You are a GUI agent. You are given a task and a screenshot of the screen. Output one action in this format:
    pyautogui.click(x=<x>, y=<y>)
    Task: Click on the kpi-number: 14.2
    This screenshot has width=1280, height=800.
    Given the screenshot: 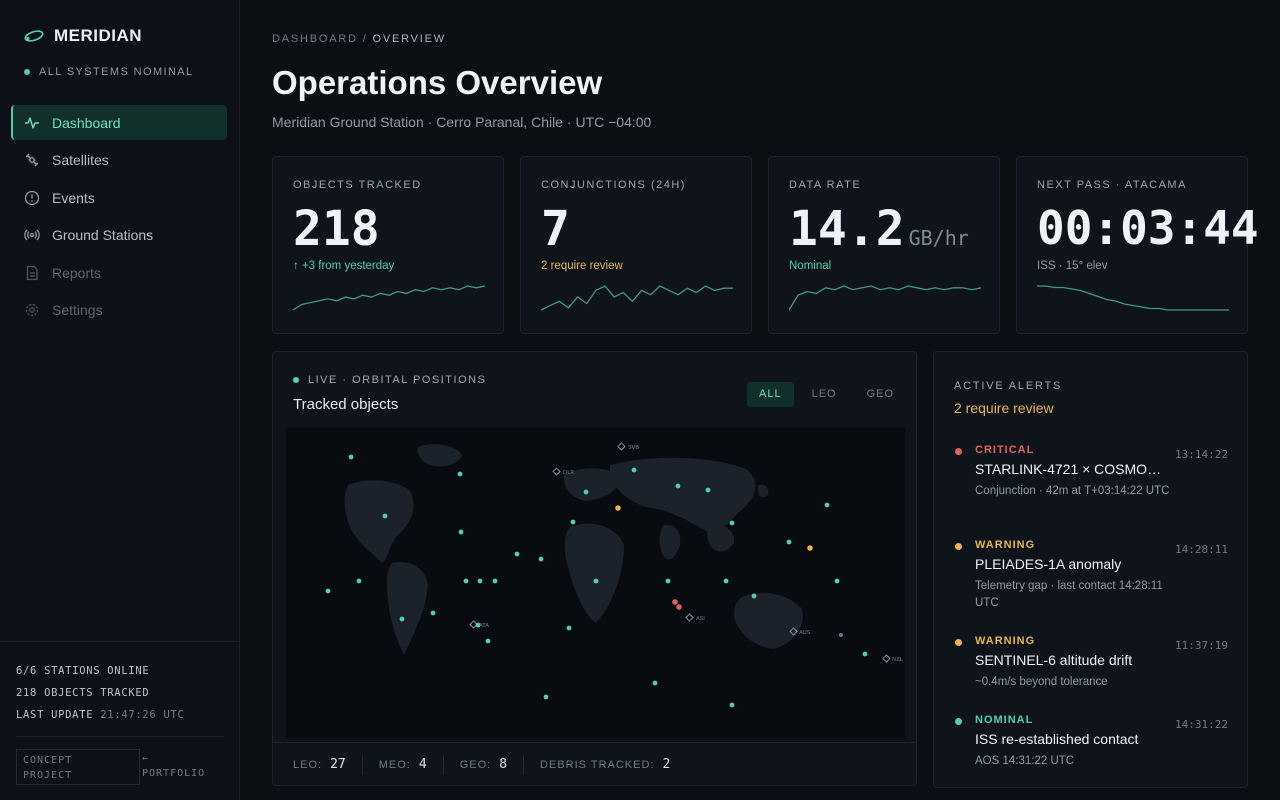 What is the action you would take?
    pyautogui.click(x=847, y=229)
    